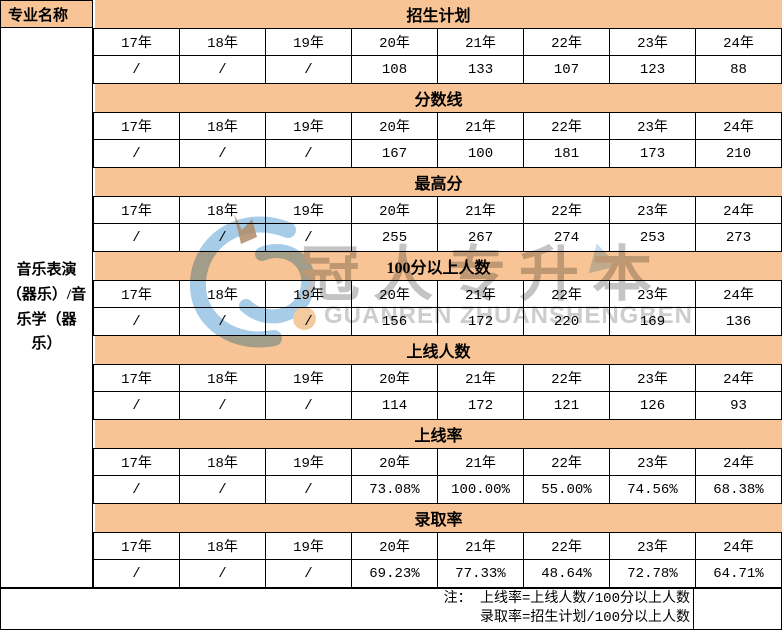  Describe the element at coordinates (738, 489) in the screenshot. I see `data-cell: 68.38%` at that location.